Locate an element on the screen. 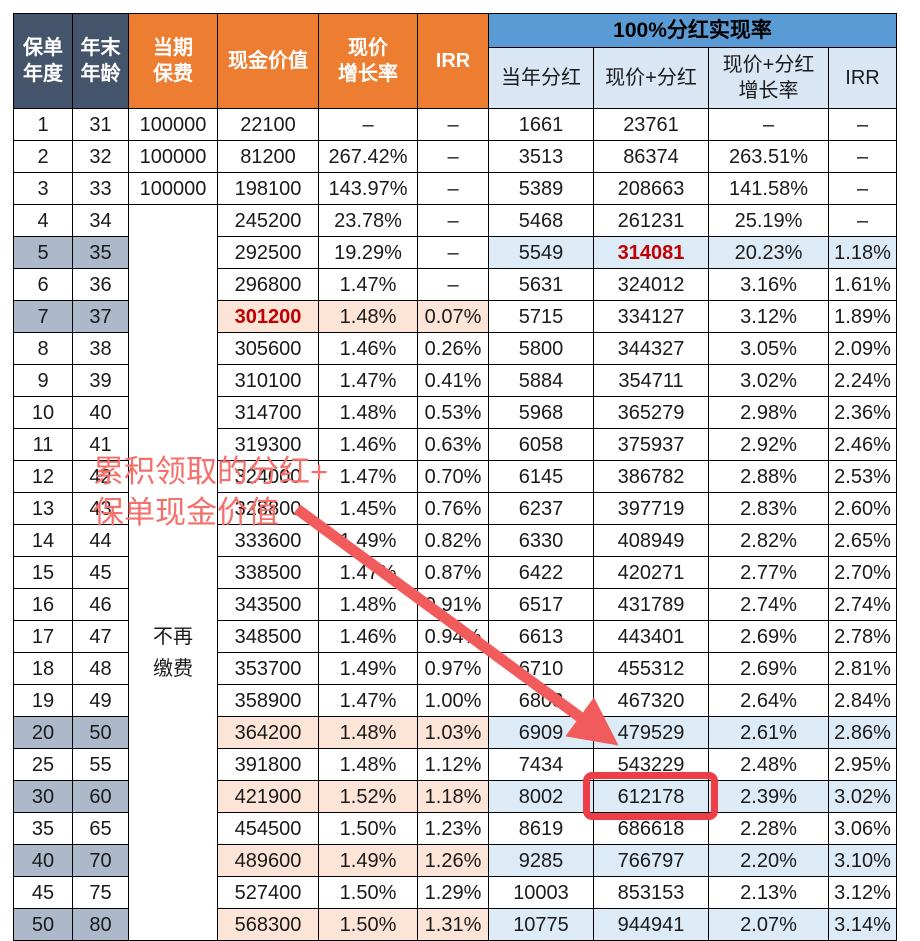 This screenshot has height=941, width=920. cell-age: 60 is located at coordinates (100, 796).